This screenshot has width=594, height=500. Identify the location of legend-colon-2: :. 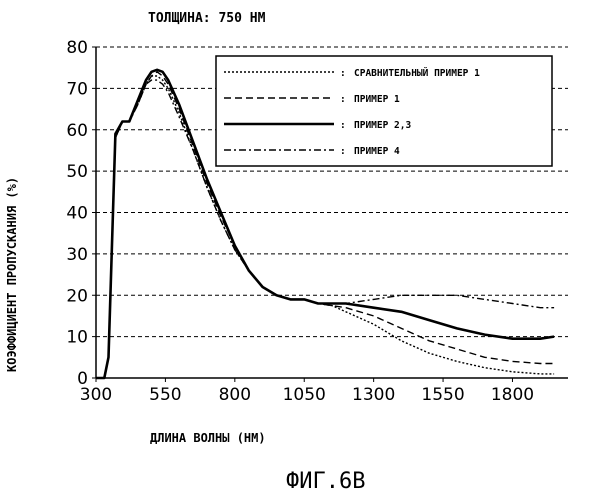
(343, 99).